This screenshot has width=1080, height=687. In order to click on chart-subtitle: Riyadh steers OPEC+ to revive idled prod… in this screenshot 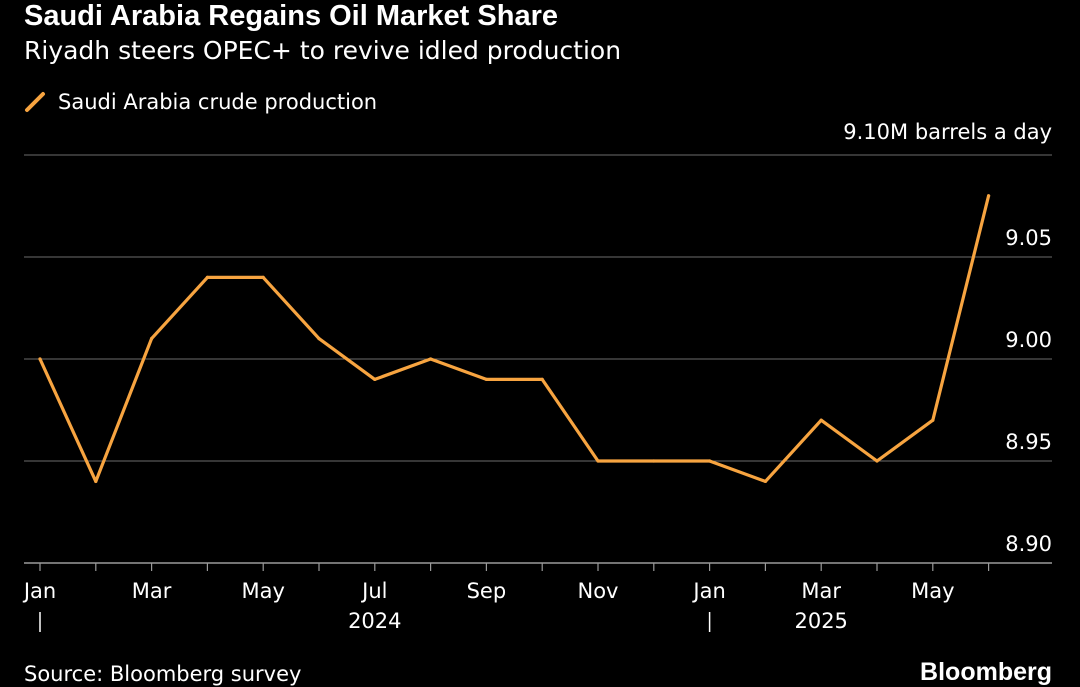, I will do `click(323, 50)`.